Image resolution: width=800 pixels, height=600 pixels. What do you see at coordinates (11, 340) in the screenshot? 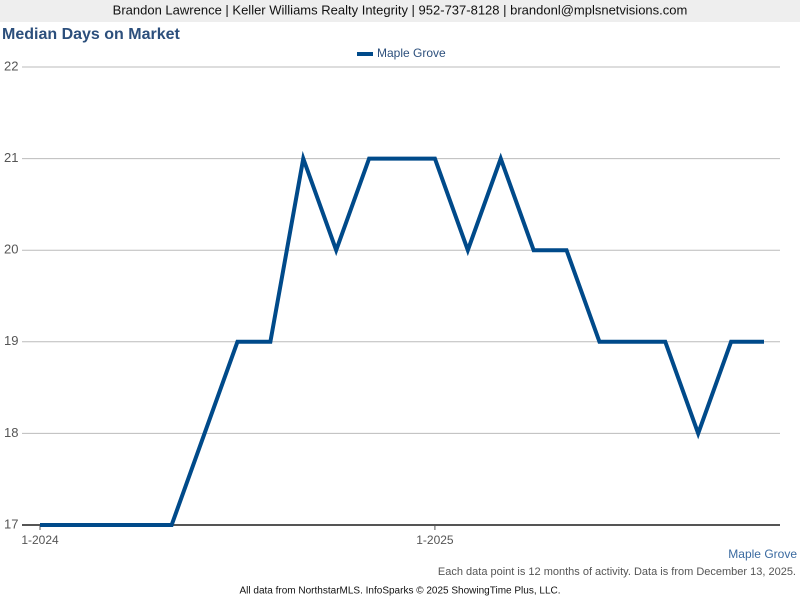
I see `y-tick-label: 19` at bounding box center [11, 340].